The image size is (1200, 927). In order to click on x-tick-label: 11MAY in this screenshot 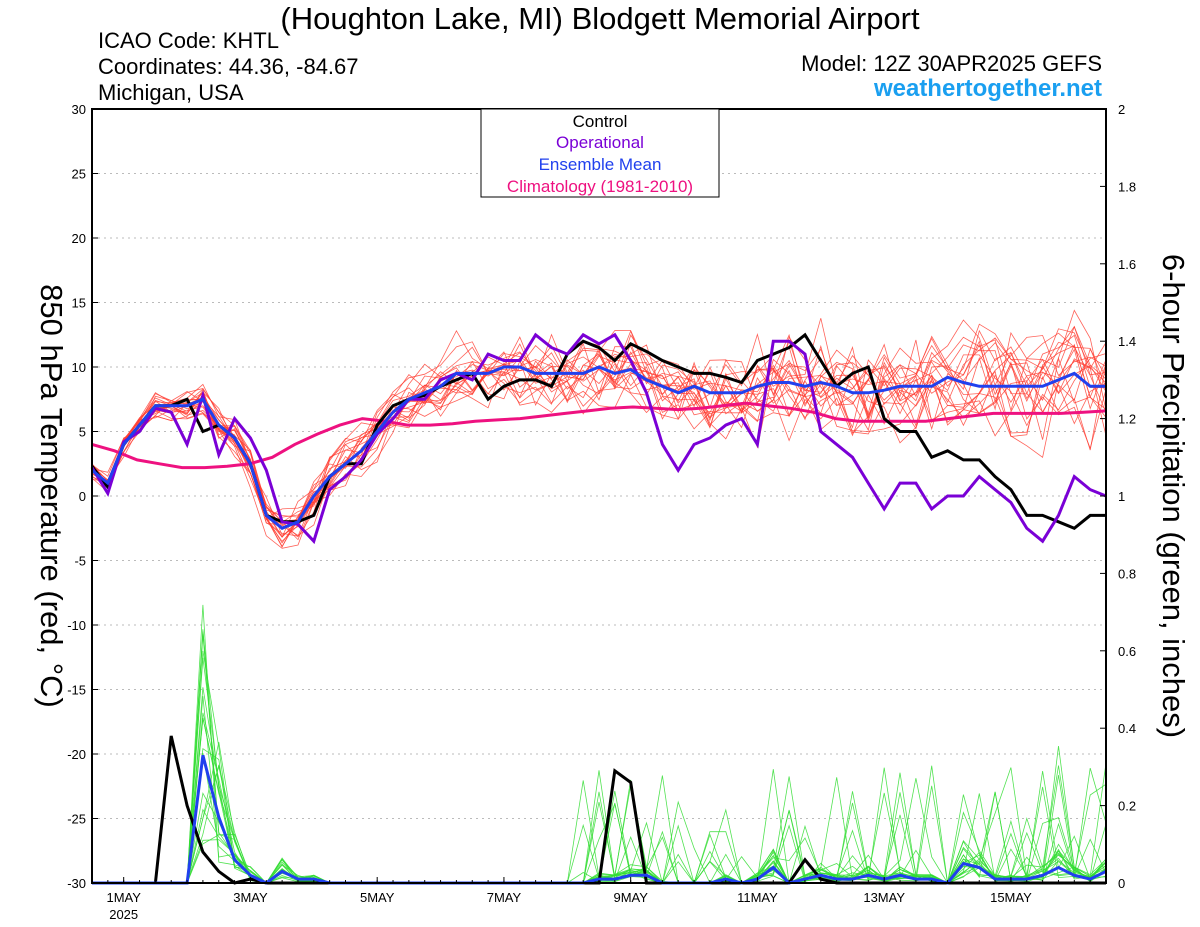, I will do `click(757, 897)`.